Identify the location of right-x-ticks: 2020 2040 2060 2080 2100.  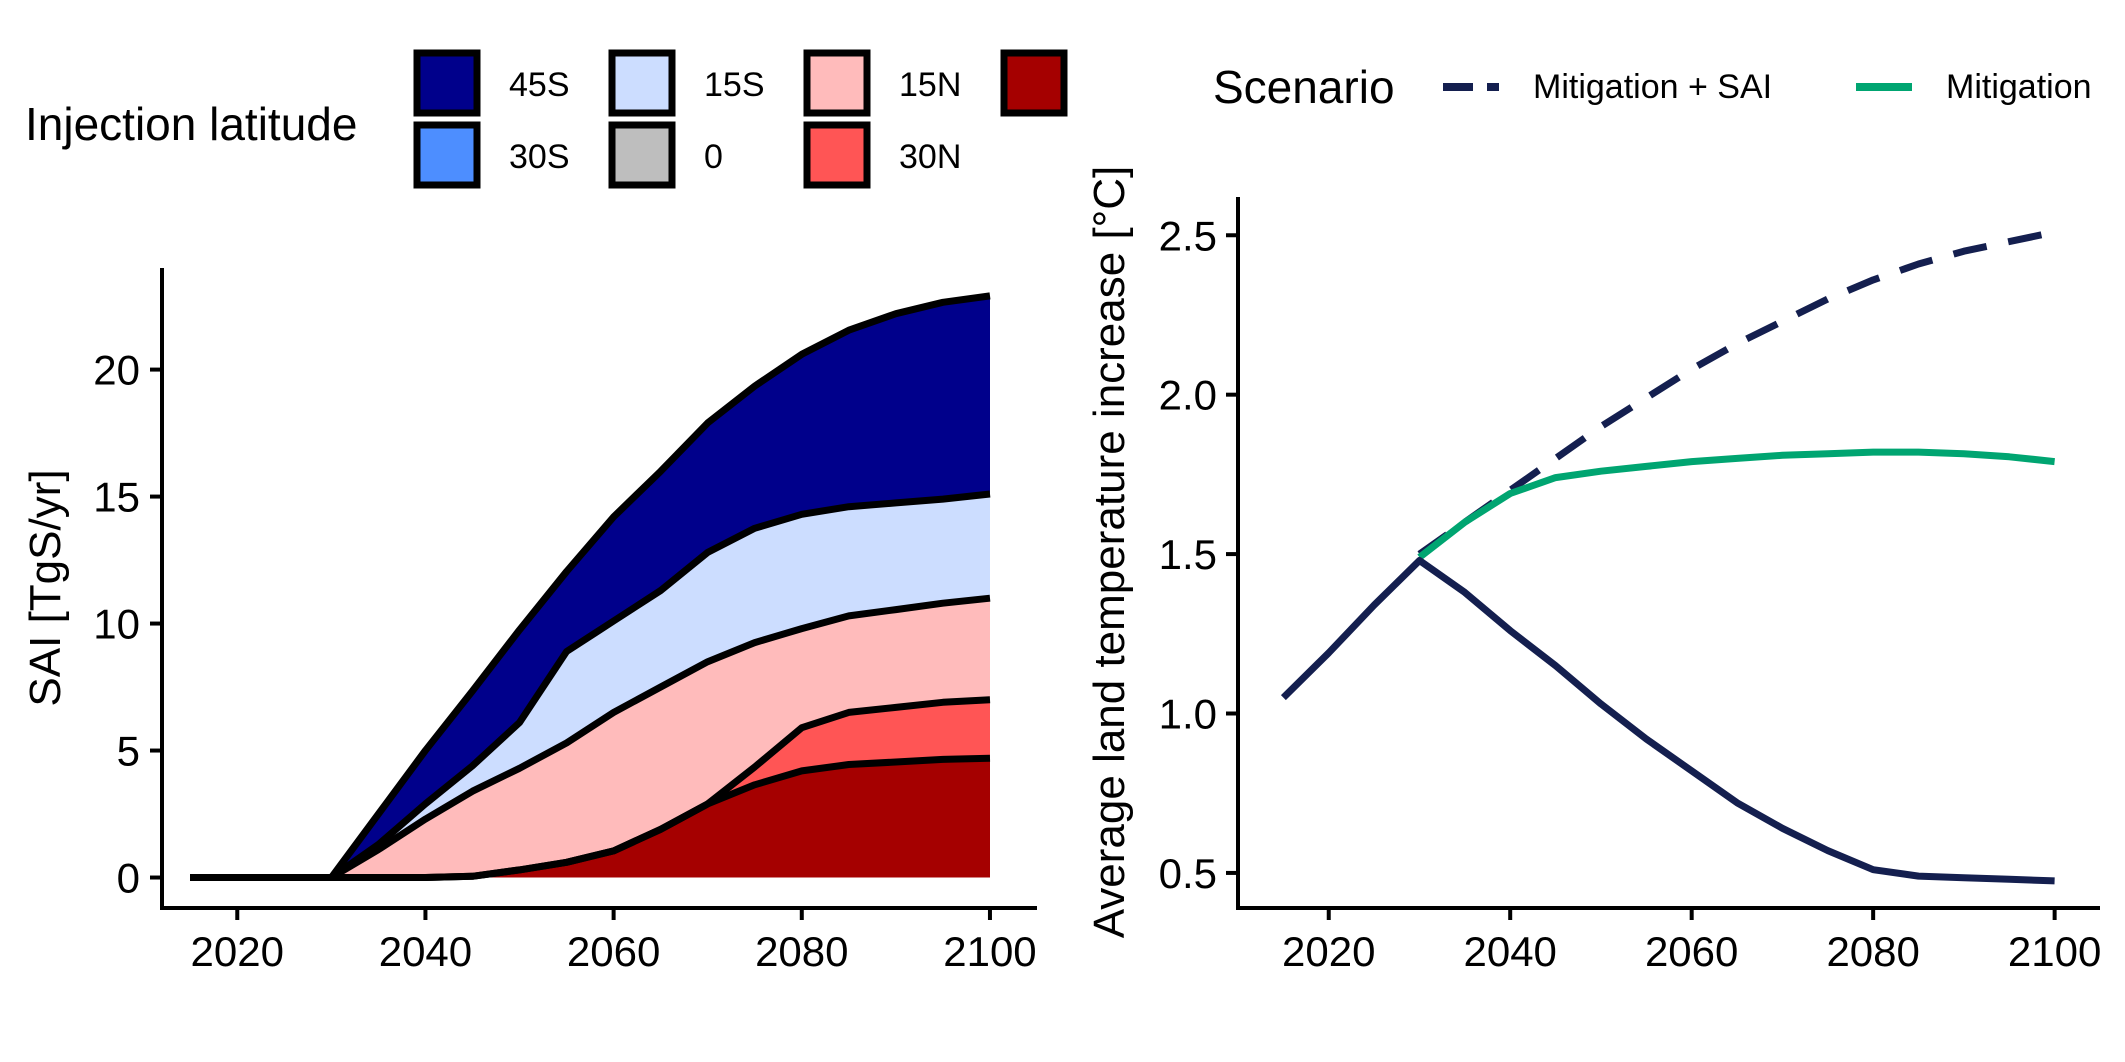
(1691, 941).